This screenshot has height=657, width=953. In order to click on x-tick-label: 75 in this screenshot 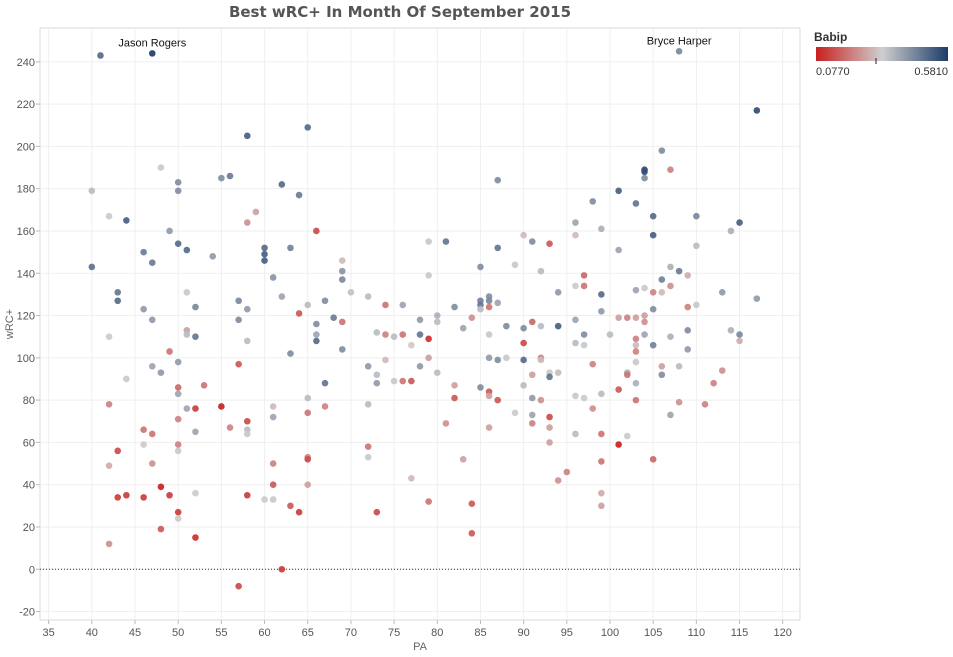, I will do `click(394, 633)`.